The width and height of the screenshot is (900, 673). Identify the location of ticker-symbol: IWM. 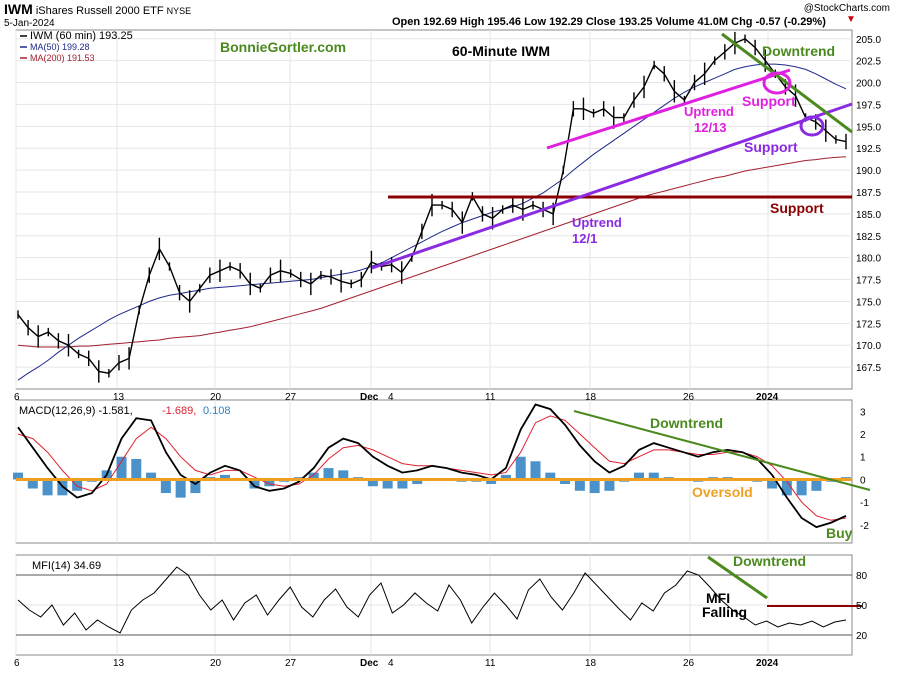
(18, 9).